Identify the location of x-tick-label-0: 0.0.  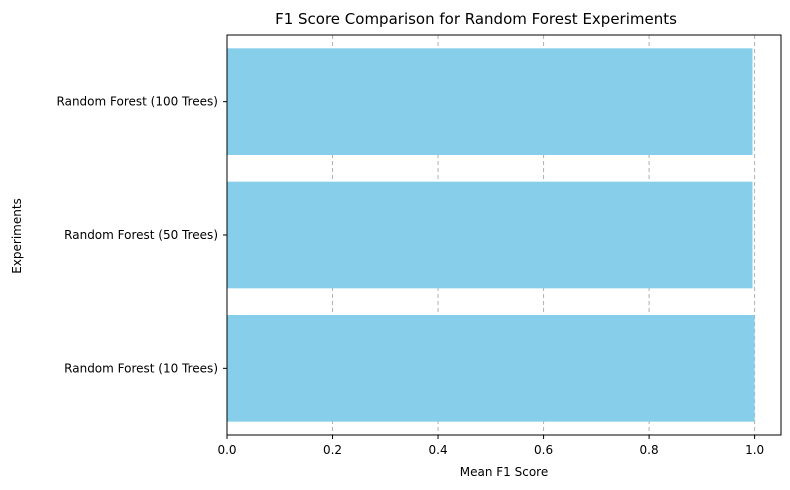
(226, 450).